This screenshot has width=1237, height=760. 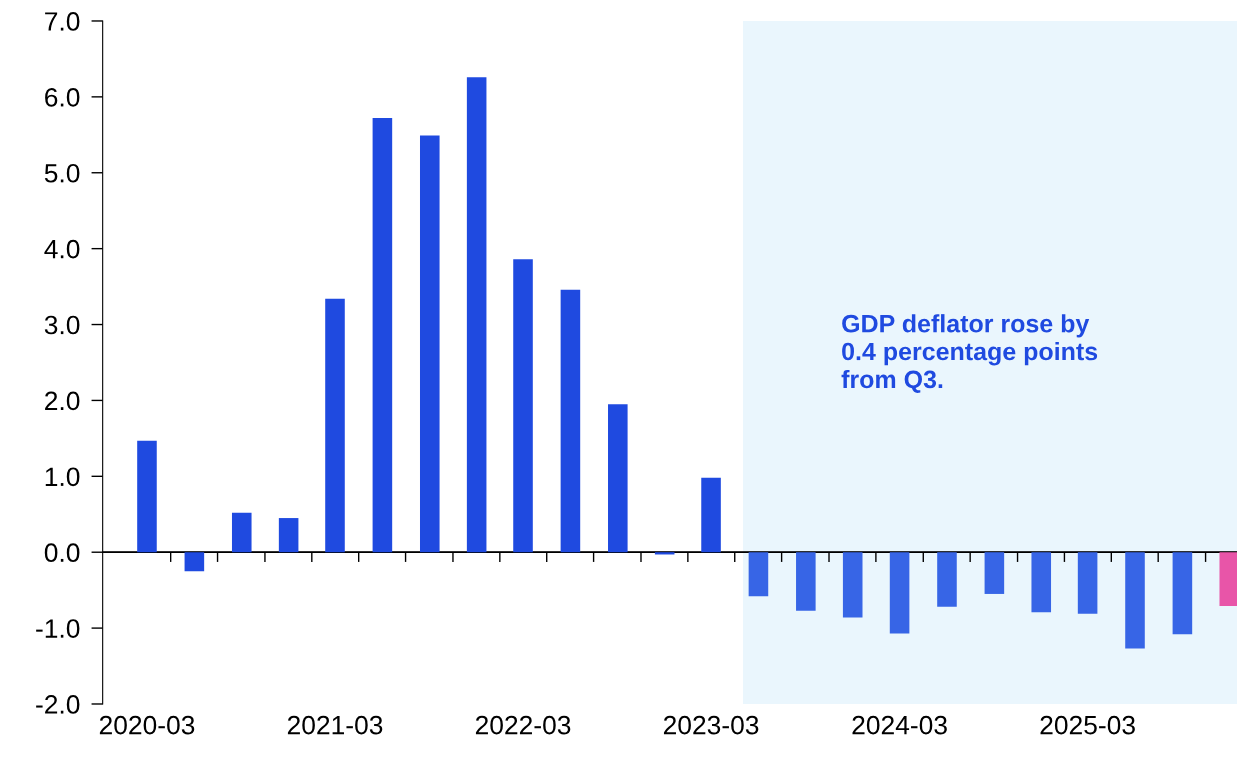 I want to click on y-tick-label: -1.0, so click(x=58, y=628).